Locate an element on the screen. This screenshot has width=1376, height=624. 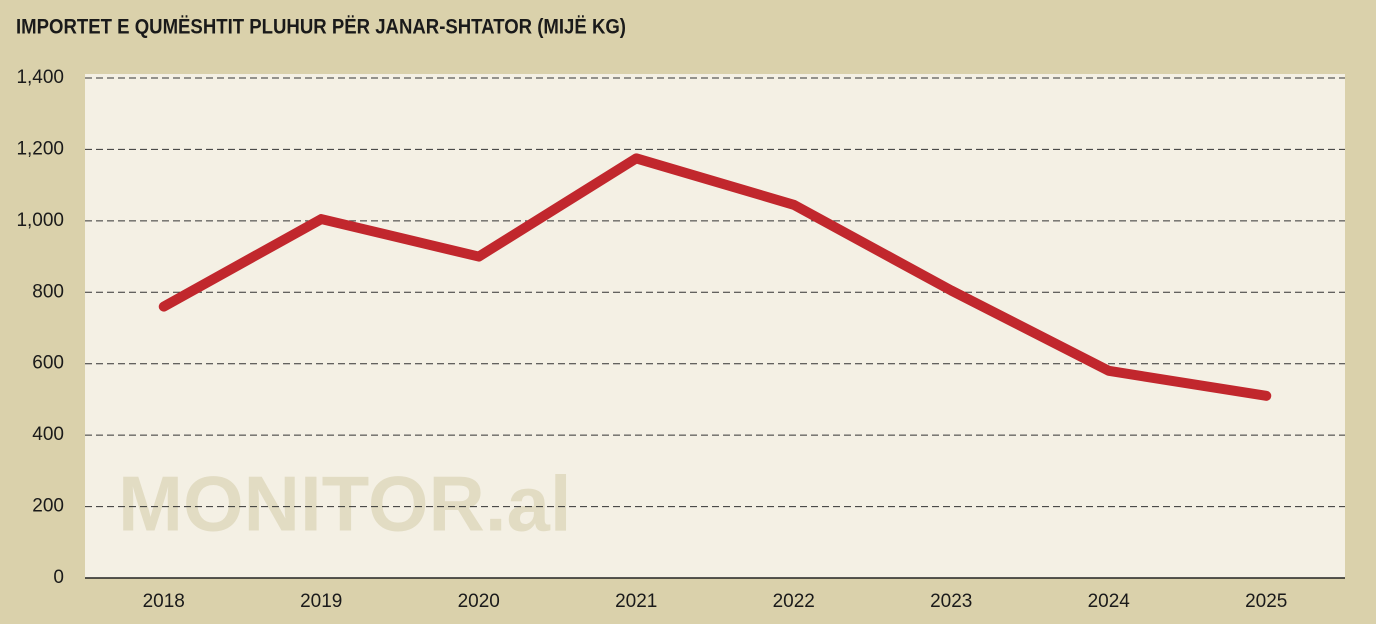
x-tick-label: 2019 is located at coordinates (321, 601).